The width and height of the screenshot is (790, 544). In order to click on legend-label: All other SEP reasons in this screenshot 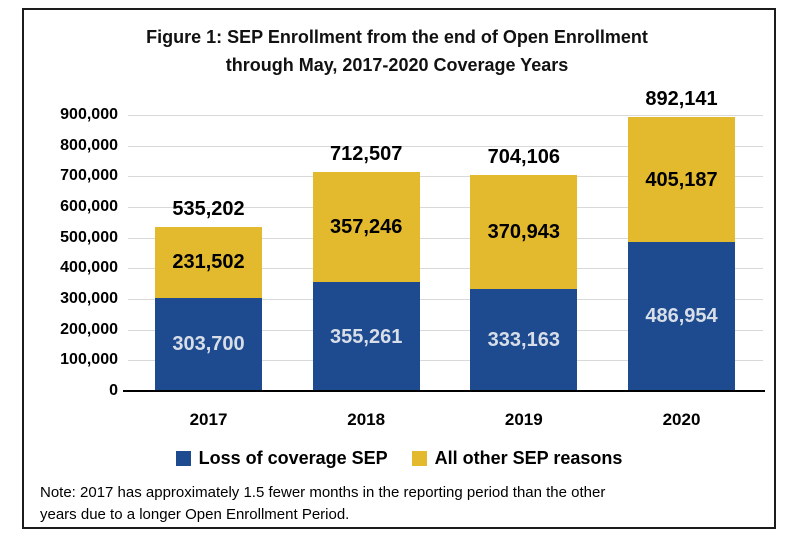, I will do `click(528, 458)`.